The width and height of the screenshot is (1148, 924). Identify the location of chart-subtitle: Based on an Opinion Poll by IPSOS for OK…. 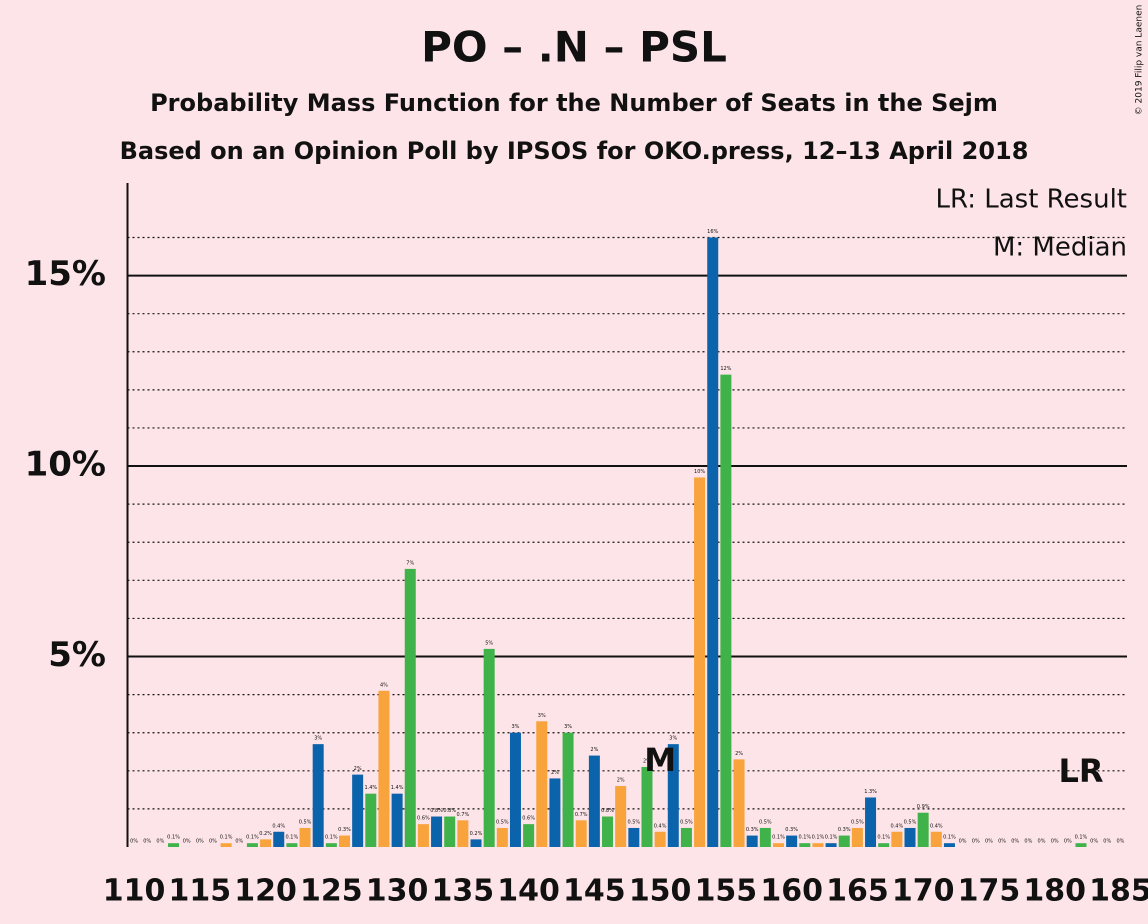
(574, 151).